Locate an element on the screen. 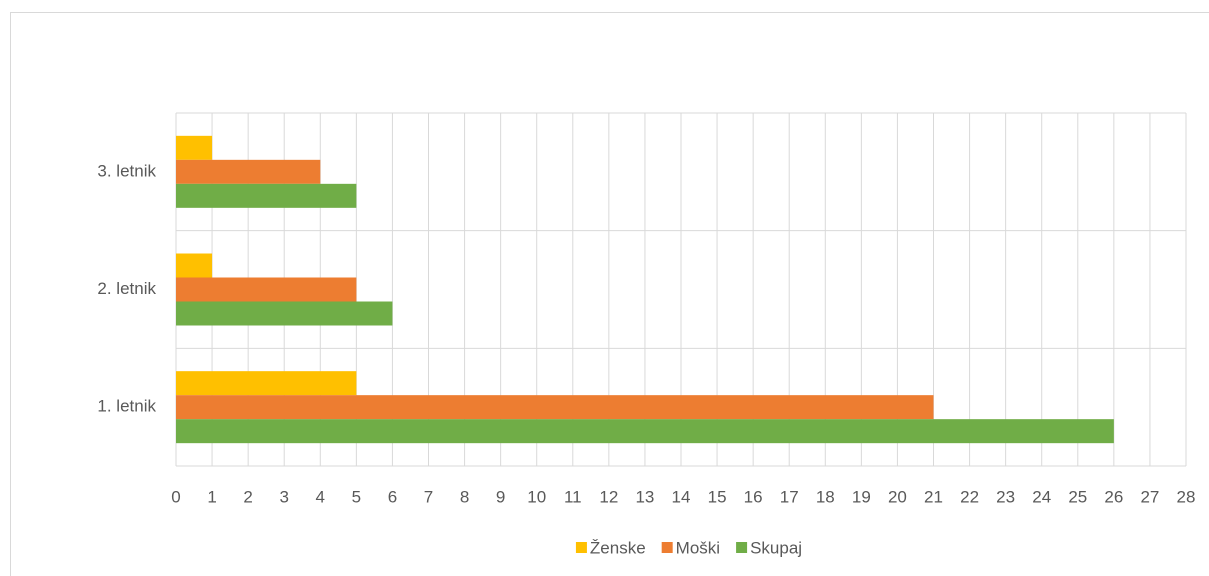  x-tick-label: 16 is located at coordinates (753, 496).